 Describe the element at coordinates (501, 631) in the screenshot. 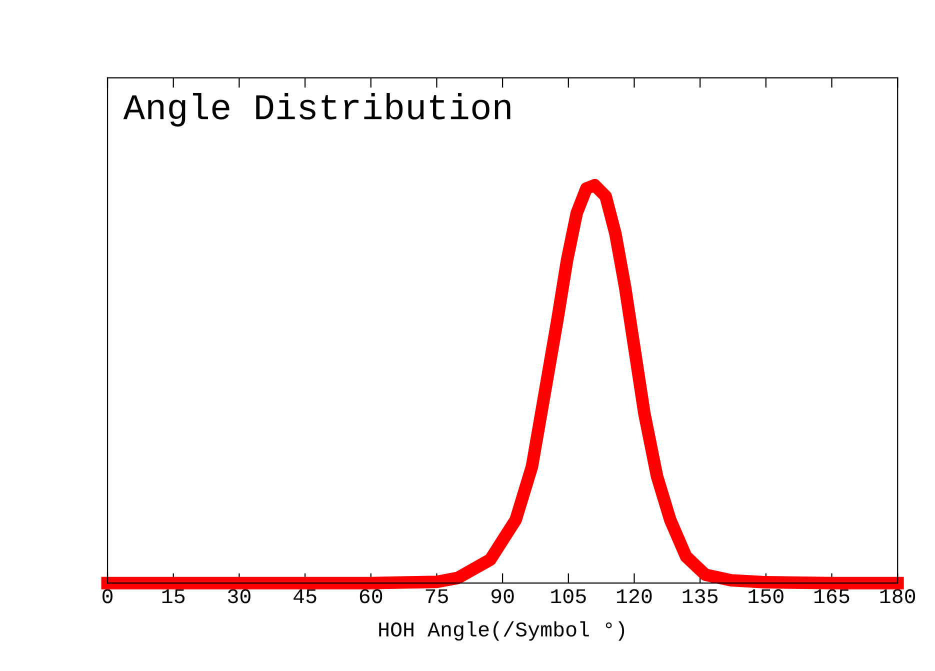

I see `x-axis-title: HOH Angle(/Symbol °)` at that location.